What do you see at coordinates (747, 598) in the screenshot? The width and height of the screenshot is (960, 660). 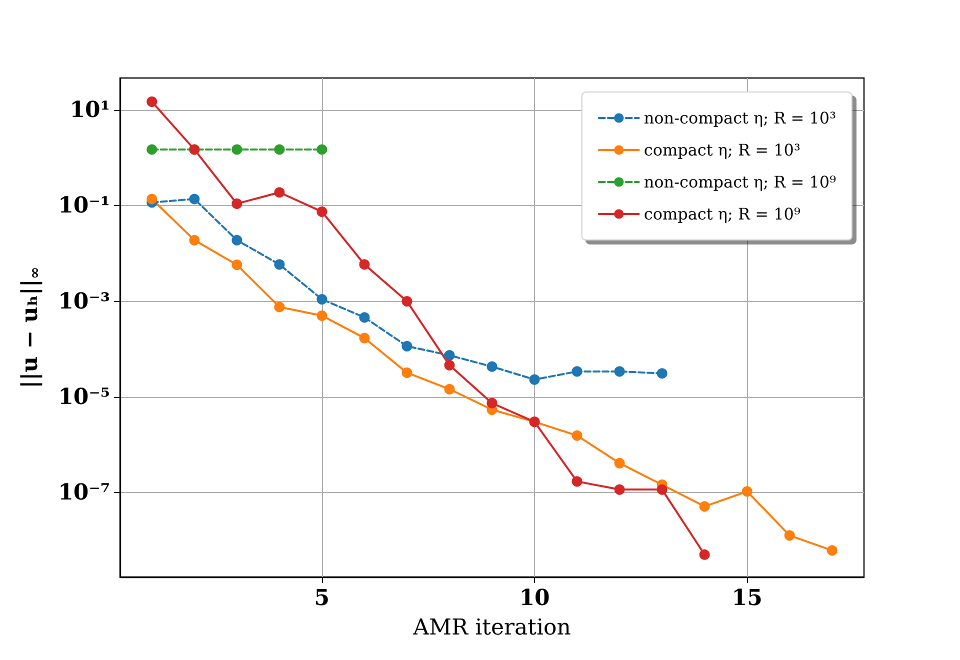 I see `x-tick-label: 15` at bounding box center [747, 598].